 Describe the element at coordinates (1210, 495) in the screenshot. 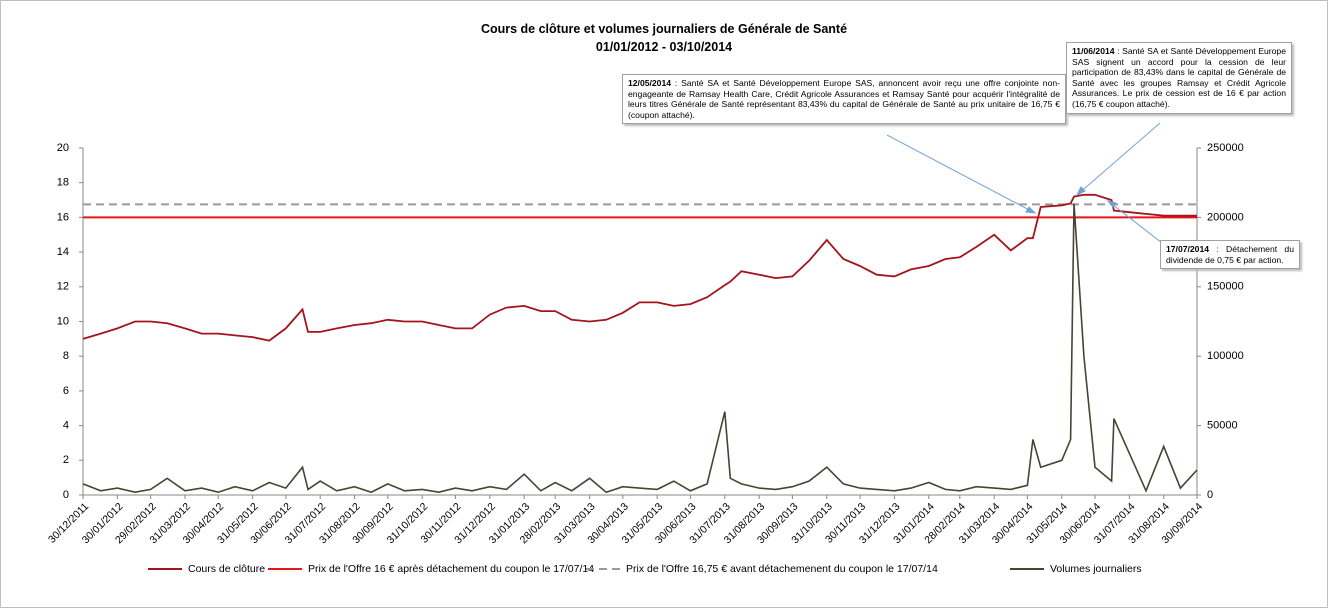

I see `y2-tick-label: 0` at that location.